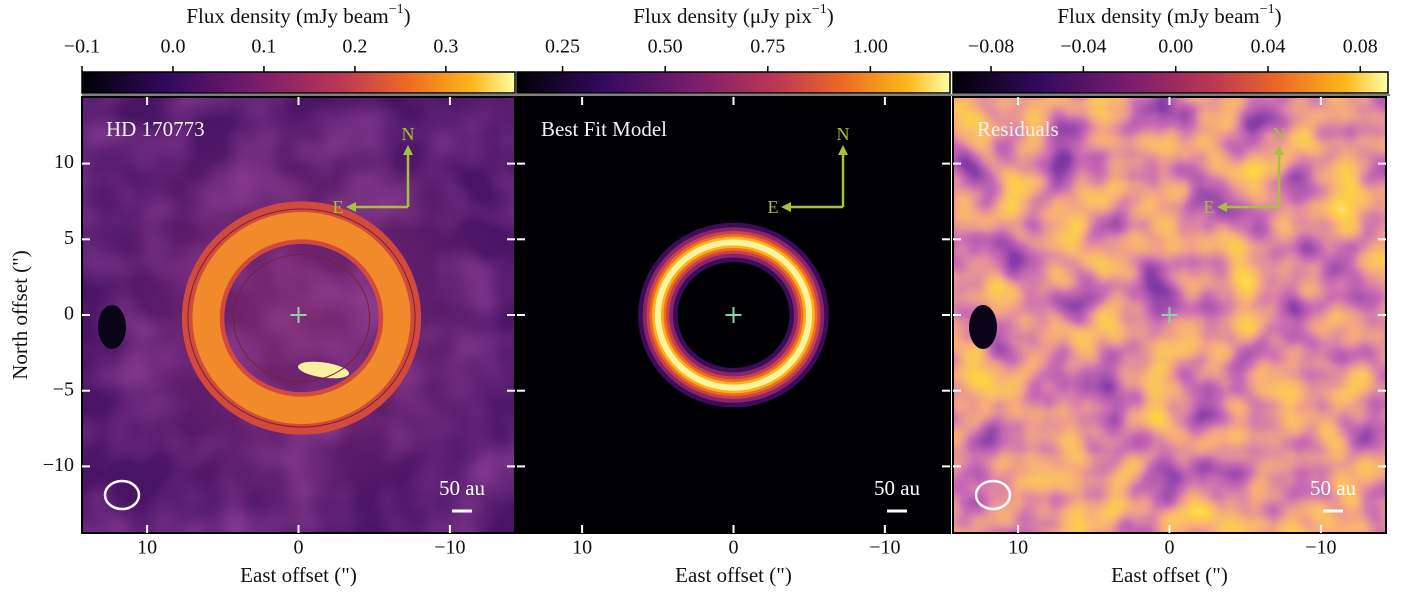 The image size is (1413, 593). What do you see at coordinates (82, 47) in the screenshot?
I see `colorbar-tick-label: −0.1` at bounding box center [82, 47].